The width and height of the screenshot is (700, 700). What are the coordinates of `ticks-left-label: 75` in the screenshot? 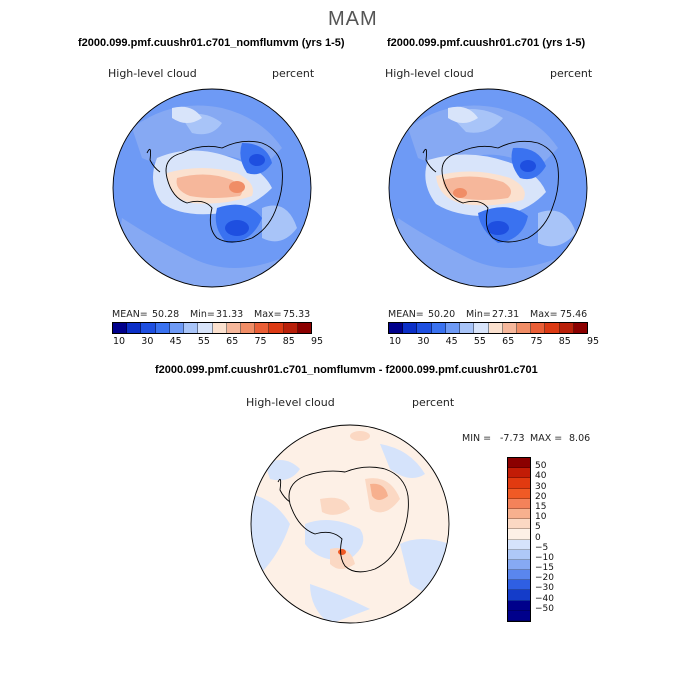 It's located at (260, 341).